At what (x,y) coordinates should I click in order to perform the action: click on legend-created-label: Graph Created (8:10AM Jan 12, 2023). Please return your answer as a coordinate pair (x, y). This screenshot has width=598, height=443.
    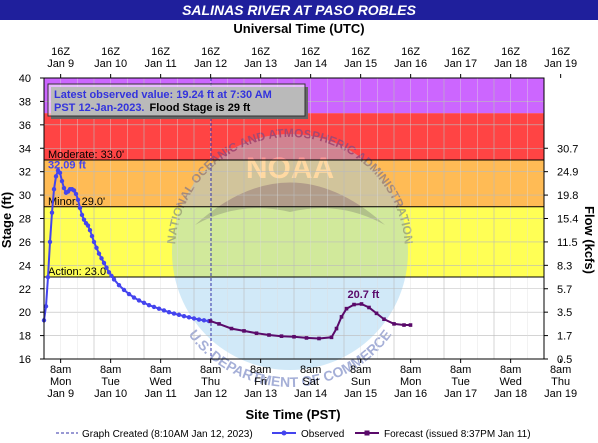
    Looking at the image, I should click on (167, 434).